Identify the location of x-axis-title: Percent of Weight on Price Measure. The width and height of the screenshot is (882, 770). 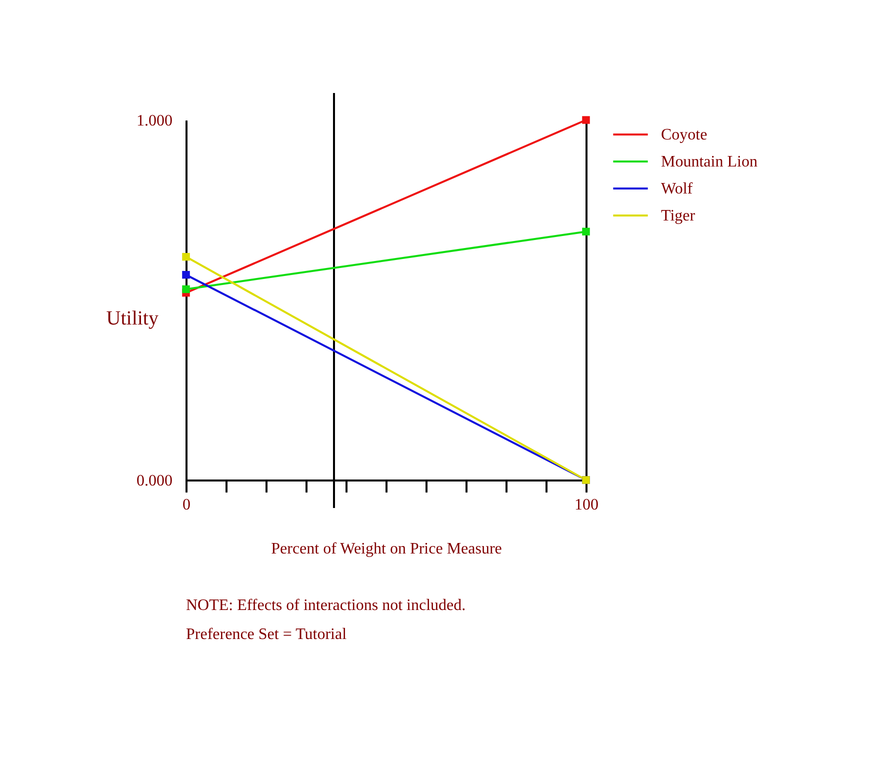
(386, 549).